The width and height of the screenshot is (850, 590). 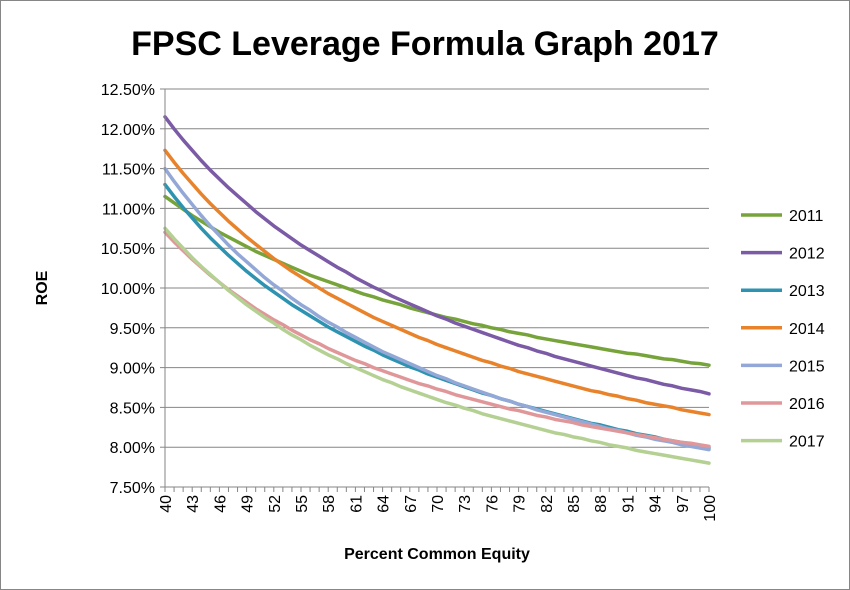 I want to click on x-tick-label: 88, so click(x=601, y=504).